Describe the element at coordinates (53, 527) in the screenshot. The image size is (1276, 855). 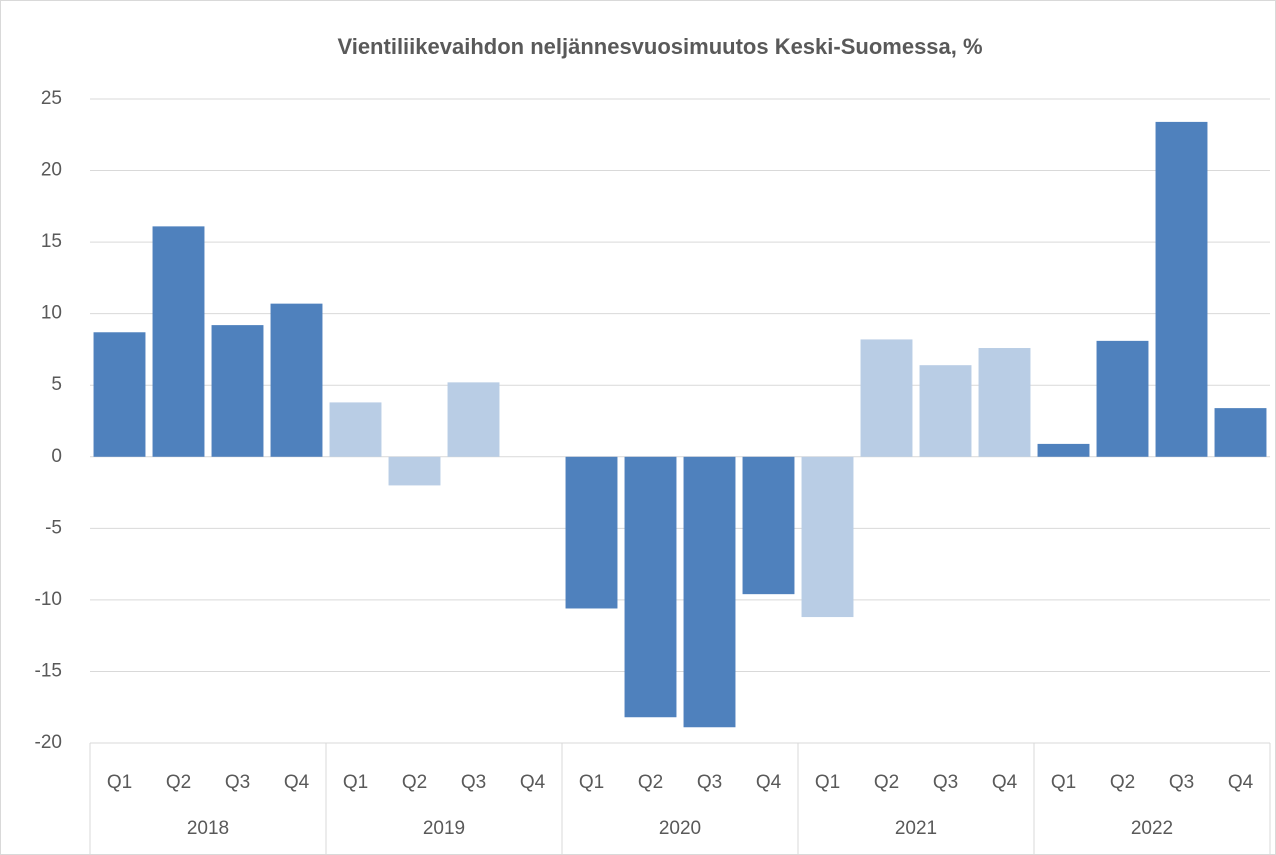
I see `y-tick-label: -5` at that location.